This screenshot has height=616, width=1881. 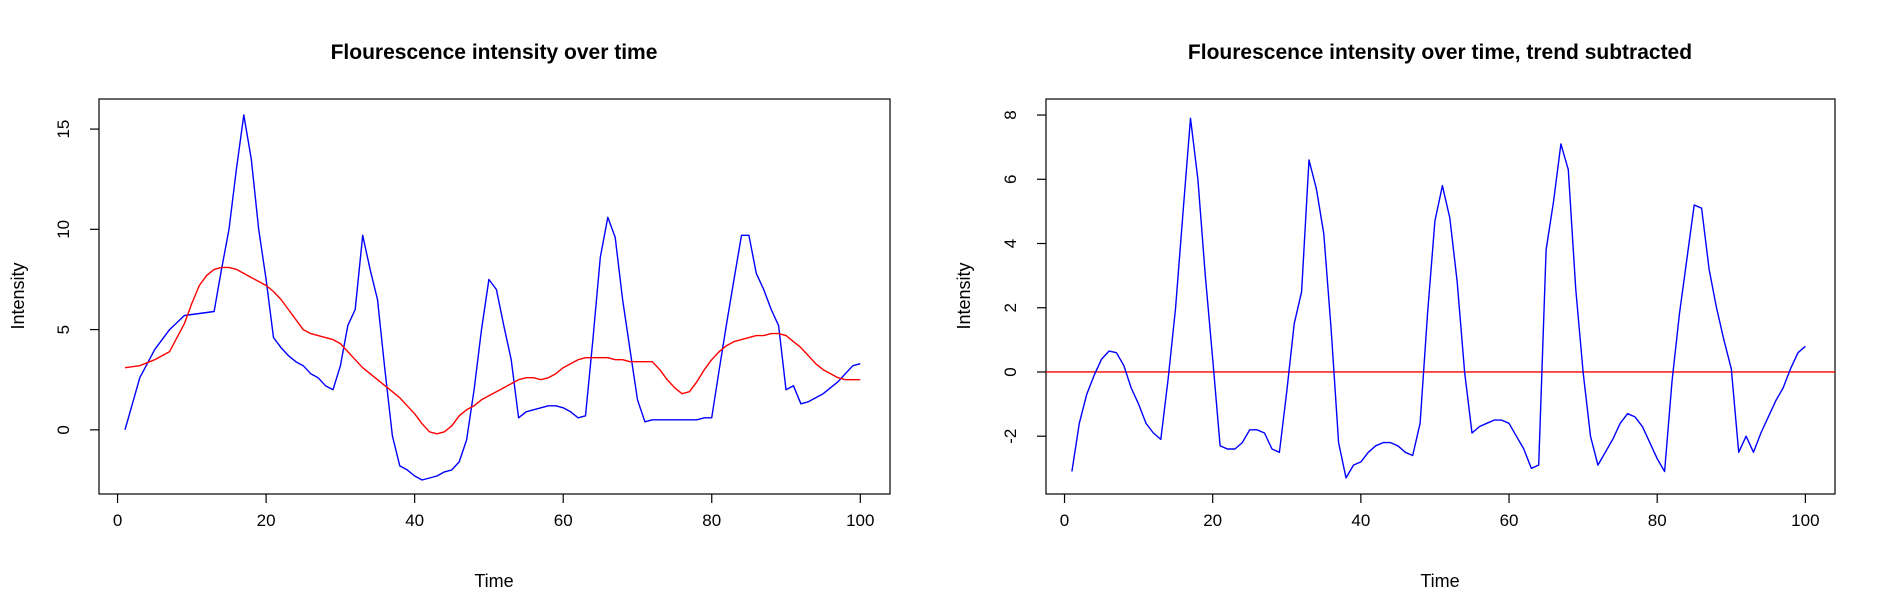 I want to click on y-tick-label: 2, so click(x=1010, y=307).